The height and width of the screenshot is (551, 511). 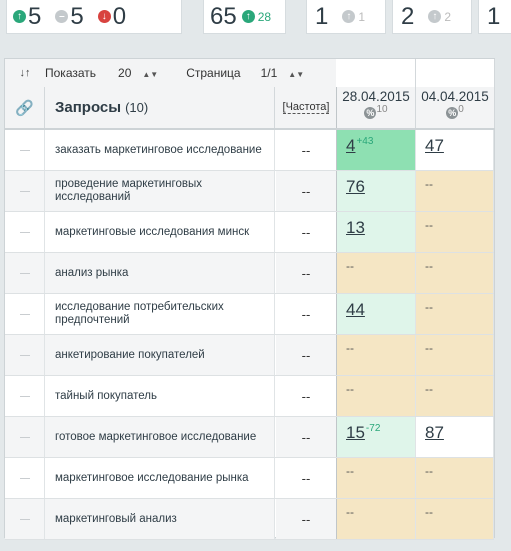 I want to click on queries-header: Запросы (10), so click(x=160, y=107).